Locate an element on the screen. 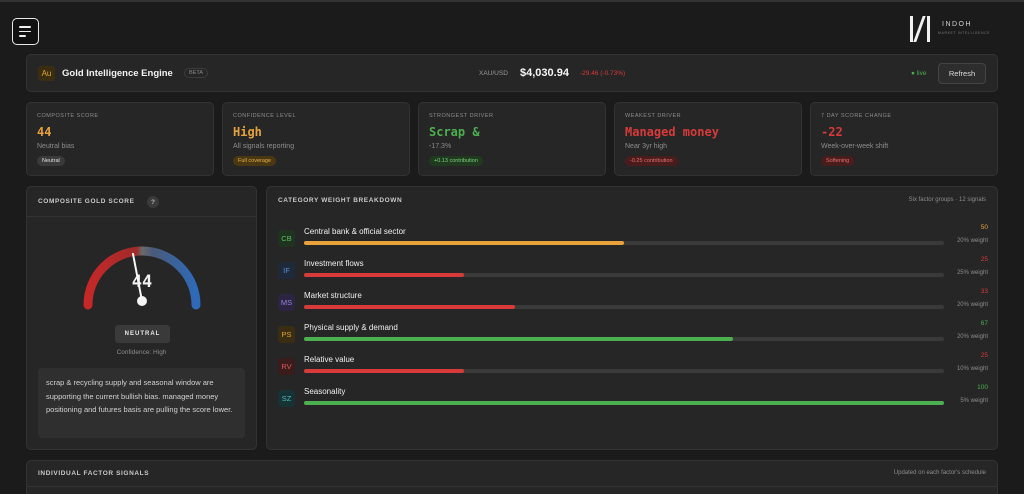 This screenshot has height=494, width=1024. logo-mark-icon is located at coordinates (921, 29).